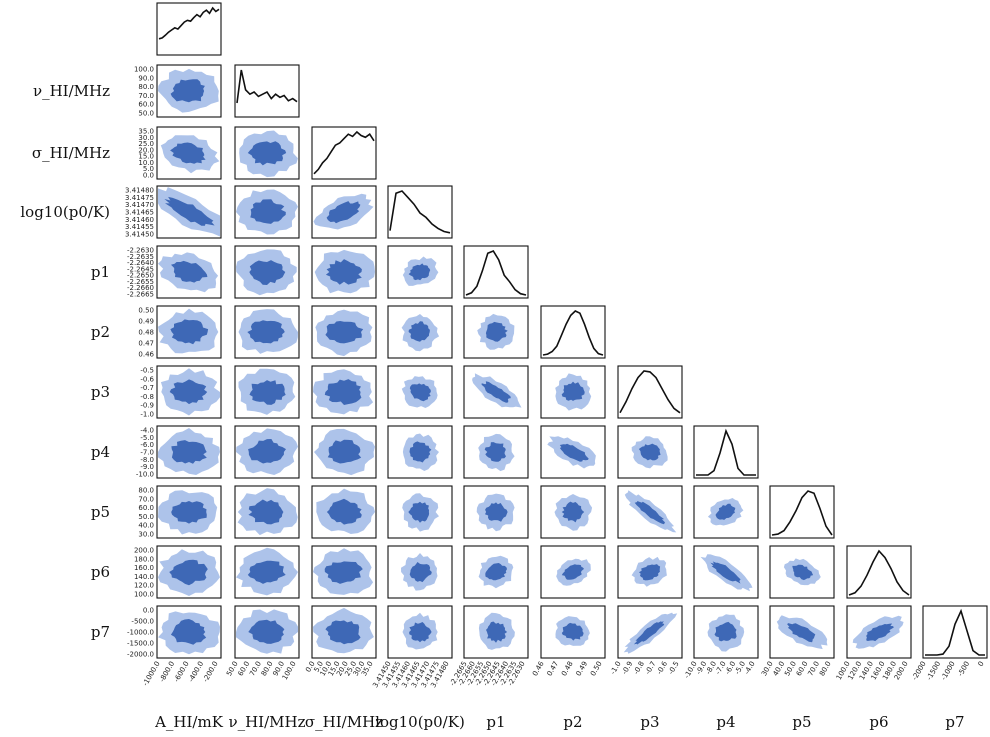  What do you see at coordinates (538, 669) in the screenshot?
I see `x-tick-label-p2: 0.46` at bounding box center [538, 669].